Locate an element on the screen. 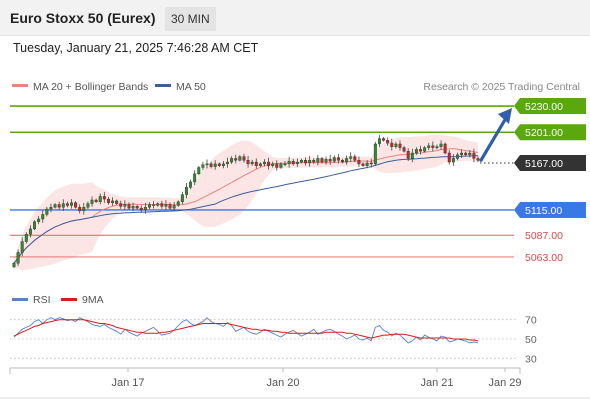 The width and height of the screenshot is (590, 400). level-label-5230-00: 5230.00 is located at coordinates (544, 107).